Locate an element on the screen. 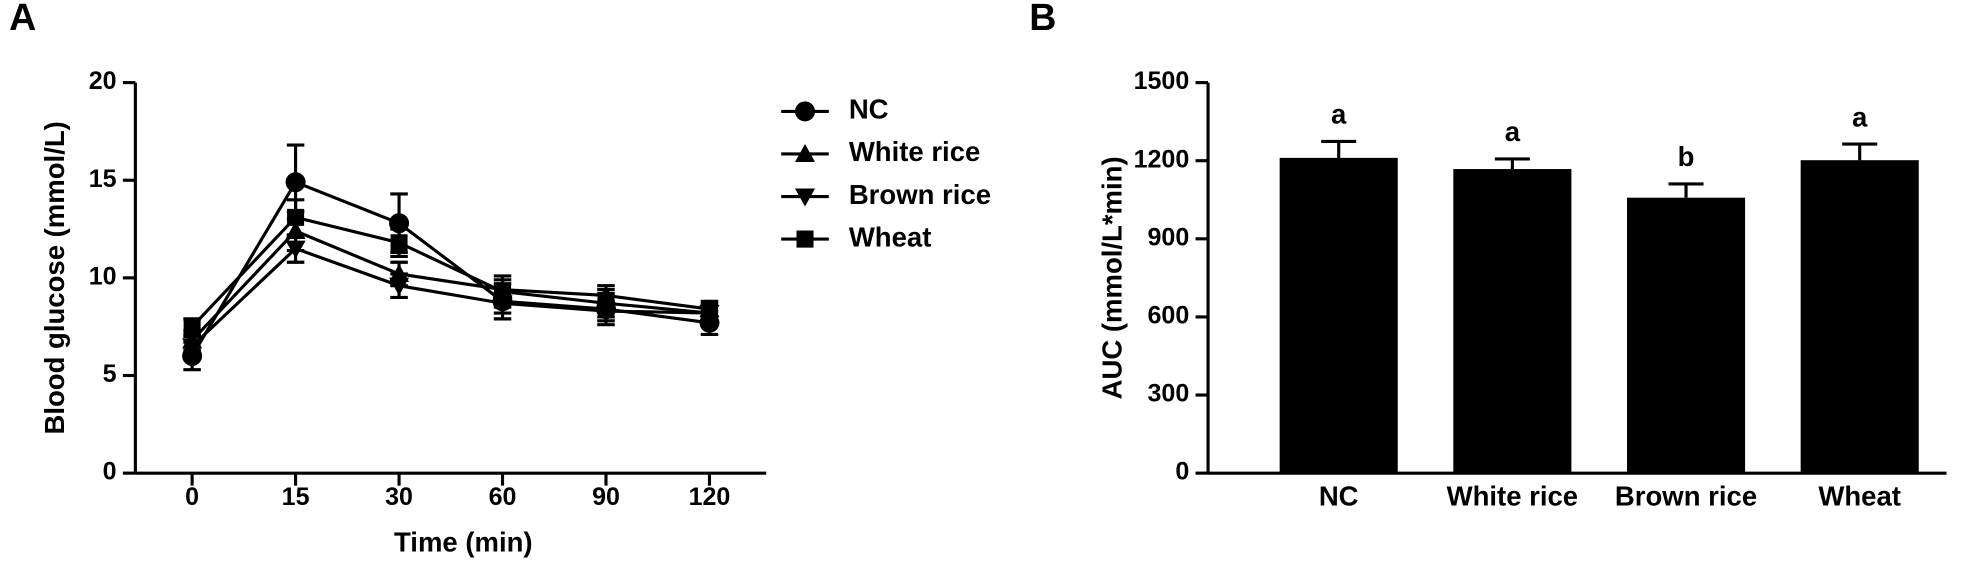 This screenshot has height=562, width=1963. x-tick-label: White rice is located at coordinates (1512, 495).